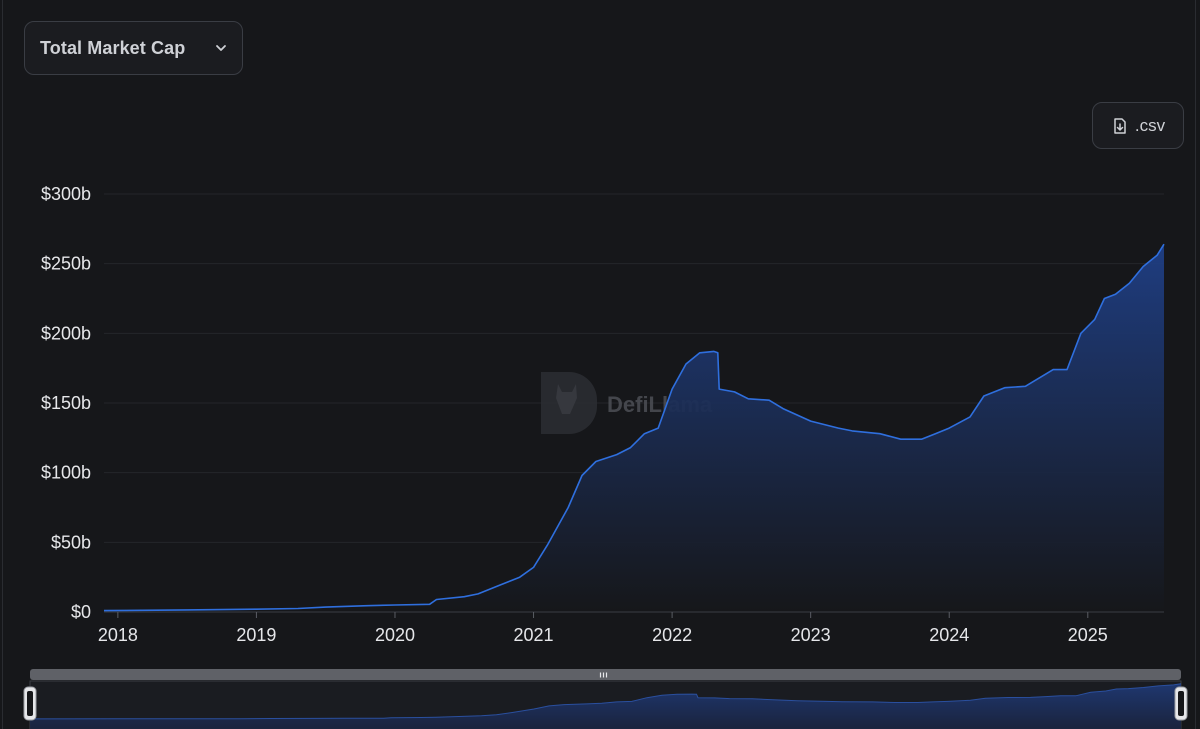  What do you see at coordinates (1088, 635) in the screenshot?
I see `x-tick-label: 2025` at bounding box center [1088, 635].